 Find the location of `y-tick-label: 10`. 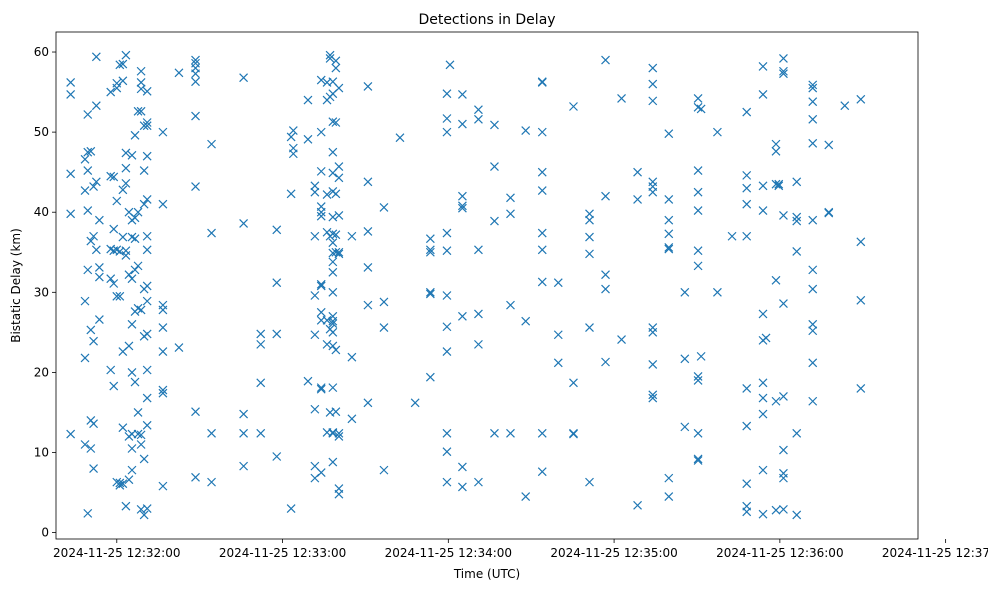

y-tick-label: 10 is located at coordinates (41, 452).